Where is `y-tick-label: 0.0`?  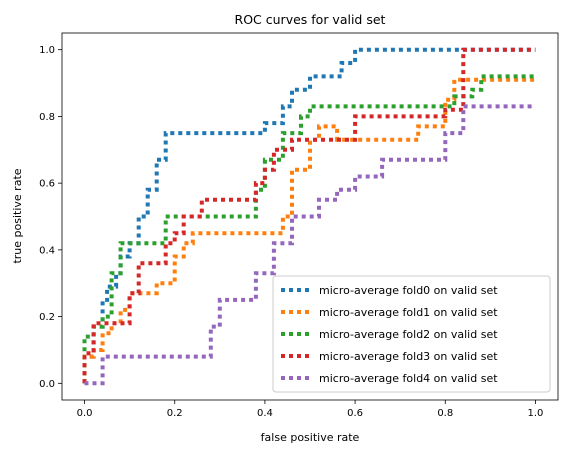 y-tick-label: 0.0 is located at coordinates (47, 384).